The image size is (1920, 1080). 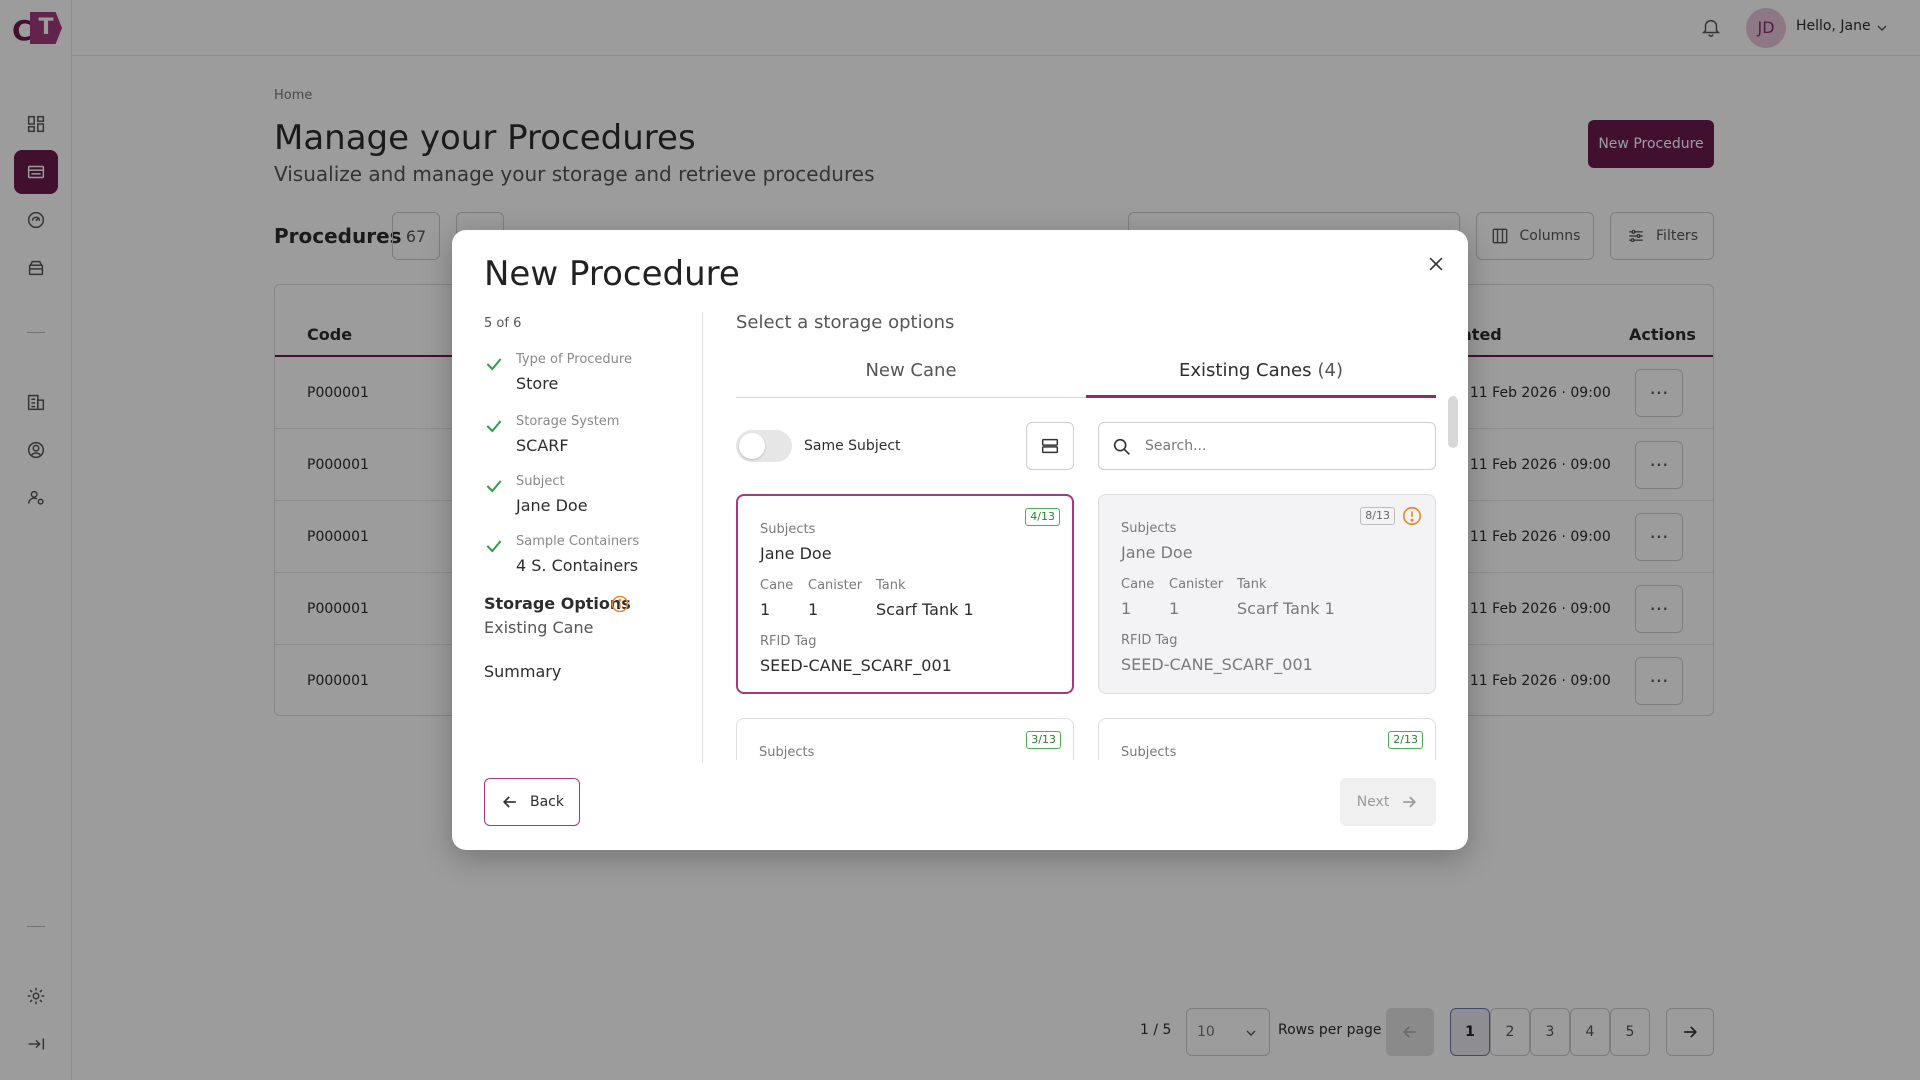 I want to click on capacity-badge: 4/13, so click(x=1042, y=517).